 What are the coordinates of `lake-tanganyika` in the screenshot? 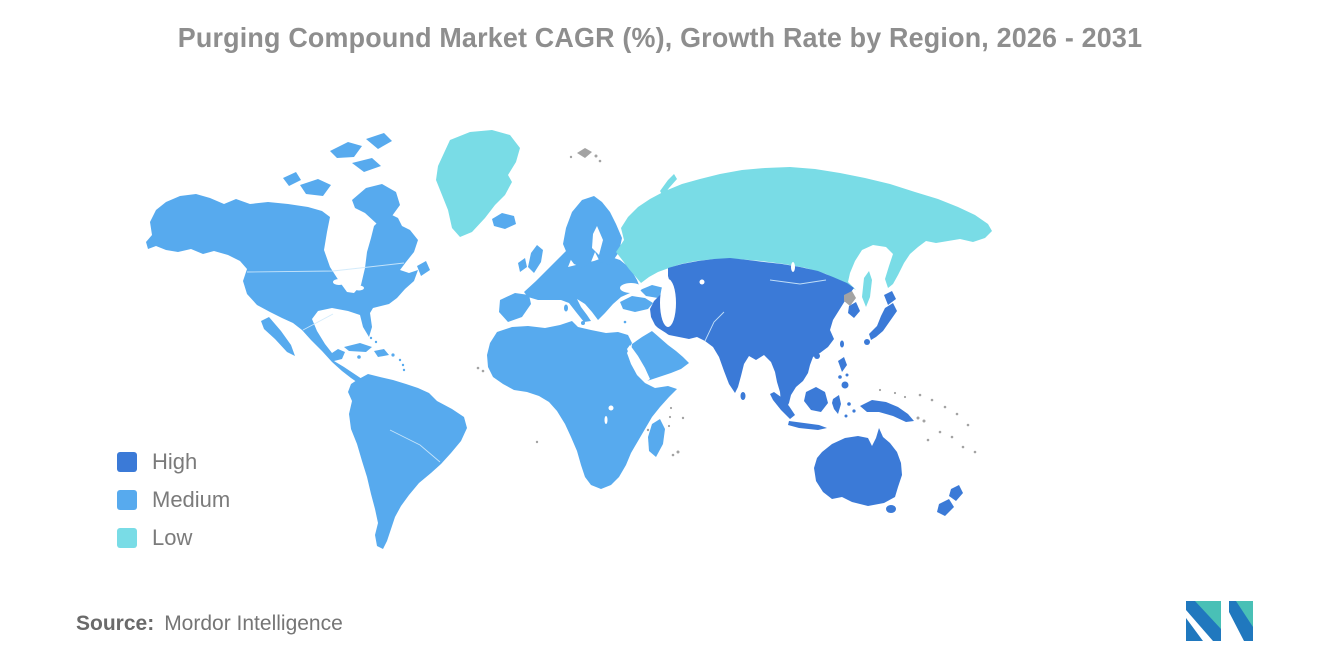 It's located at (606, 420).